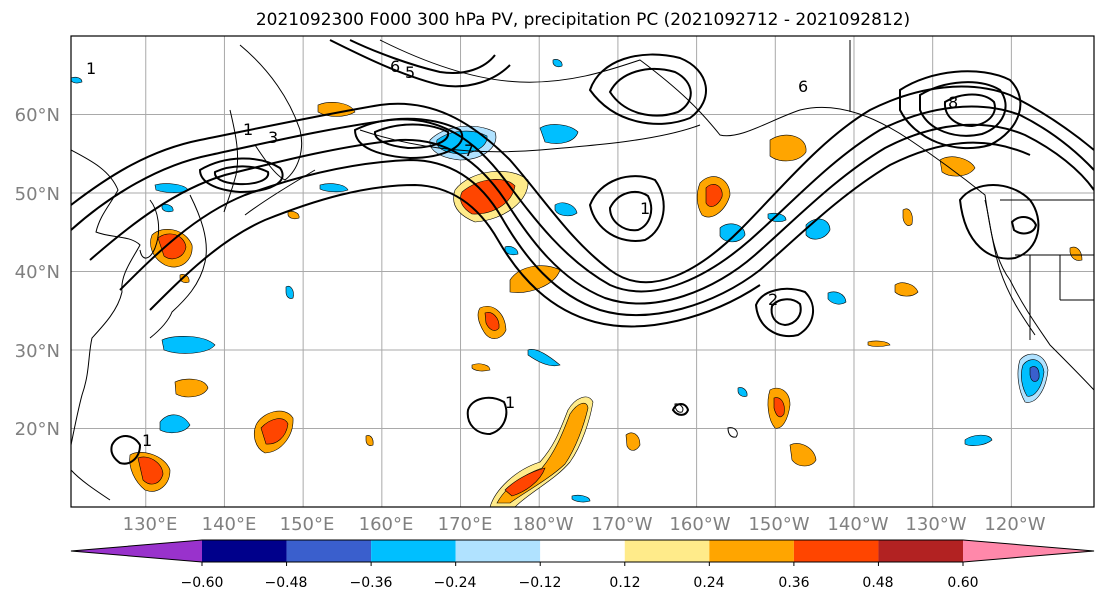  Describe the element at coordinates (621, 524) in the screenshot. I see `lon-label: 170°W` at that location.